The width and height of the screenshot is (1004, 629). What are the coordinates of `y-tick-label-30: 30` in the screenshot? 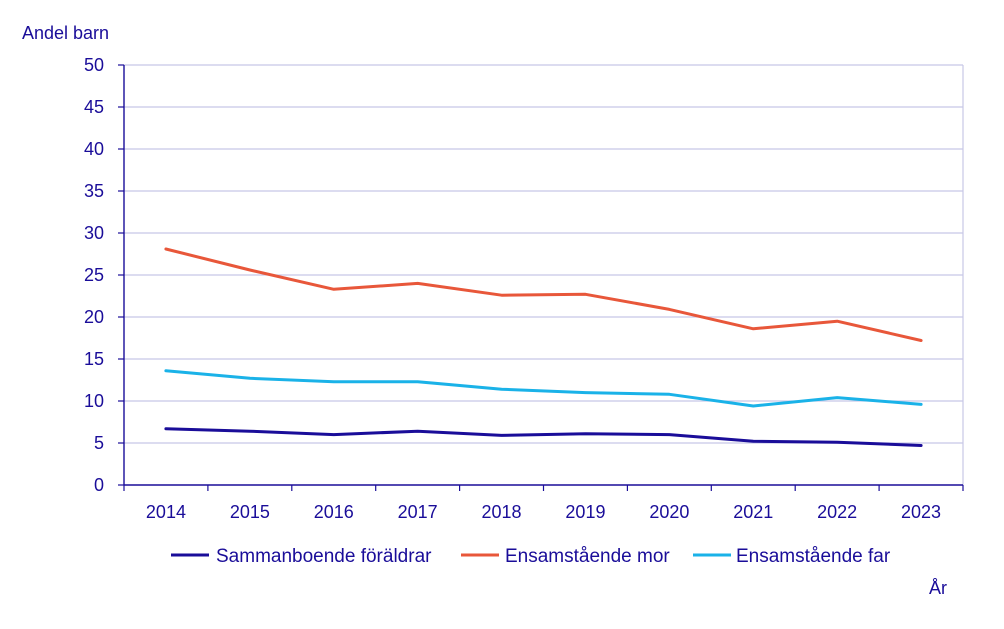 It's located at (94, 233).